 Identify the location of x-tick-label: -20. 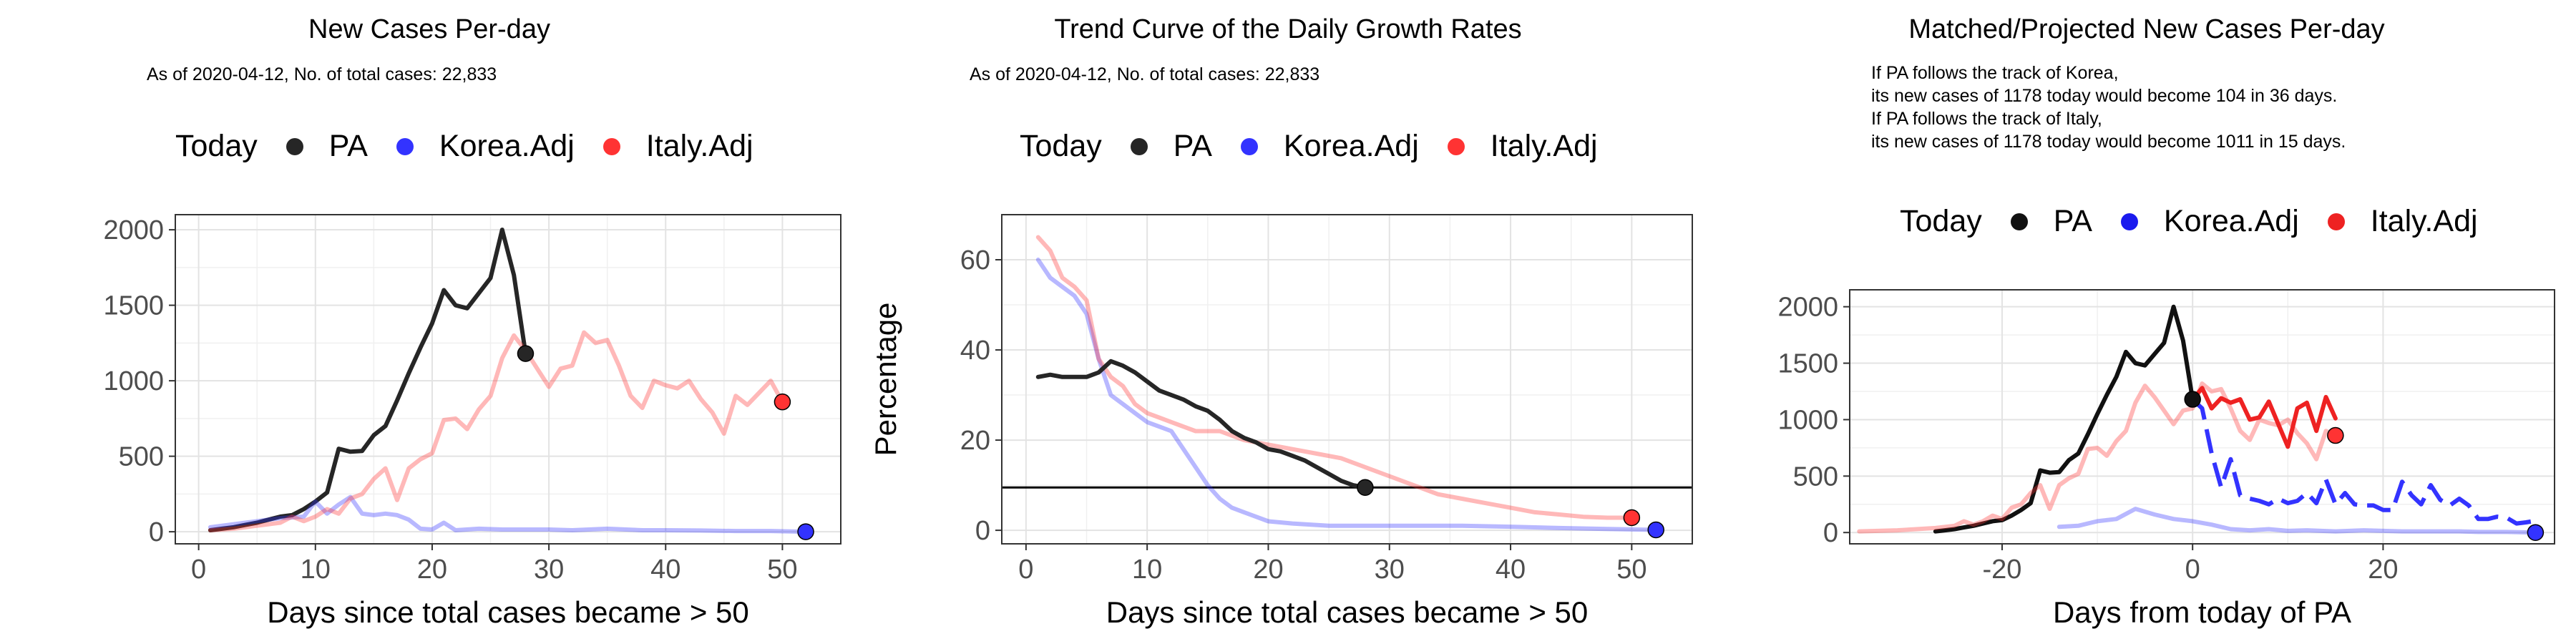
(2002, 570).